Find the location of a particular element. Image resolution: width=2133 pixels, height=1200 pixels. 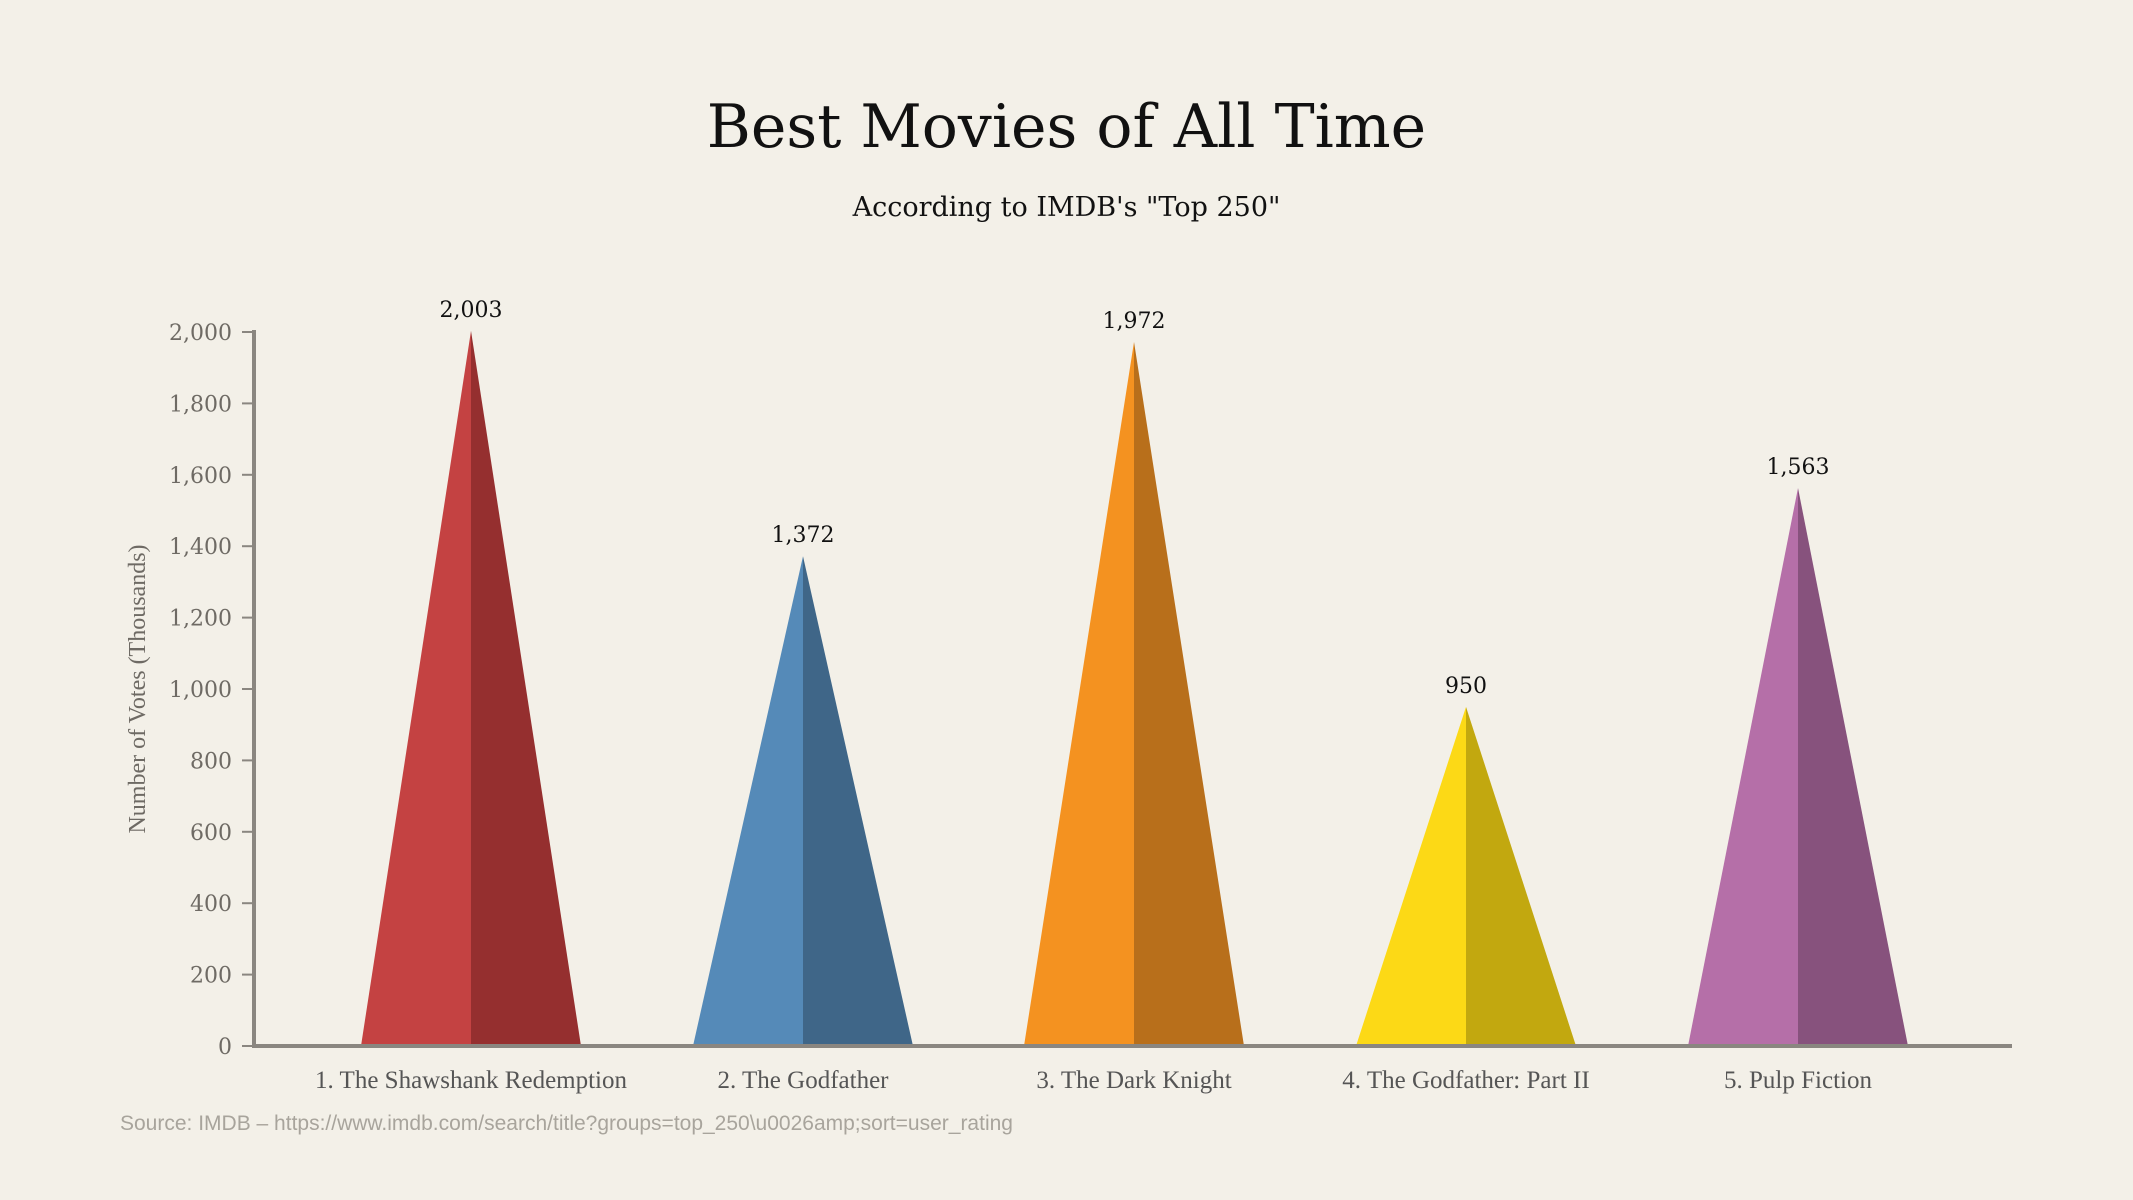

y-tick-label: 1,000 is located at coordinates (200, 690).